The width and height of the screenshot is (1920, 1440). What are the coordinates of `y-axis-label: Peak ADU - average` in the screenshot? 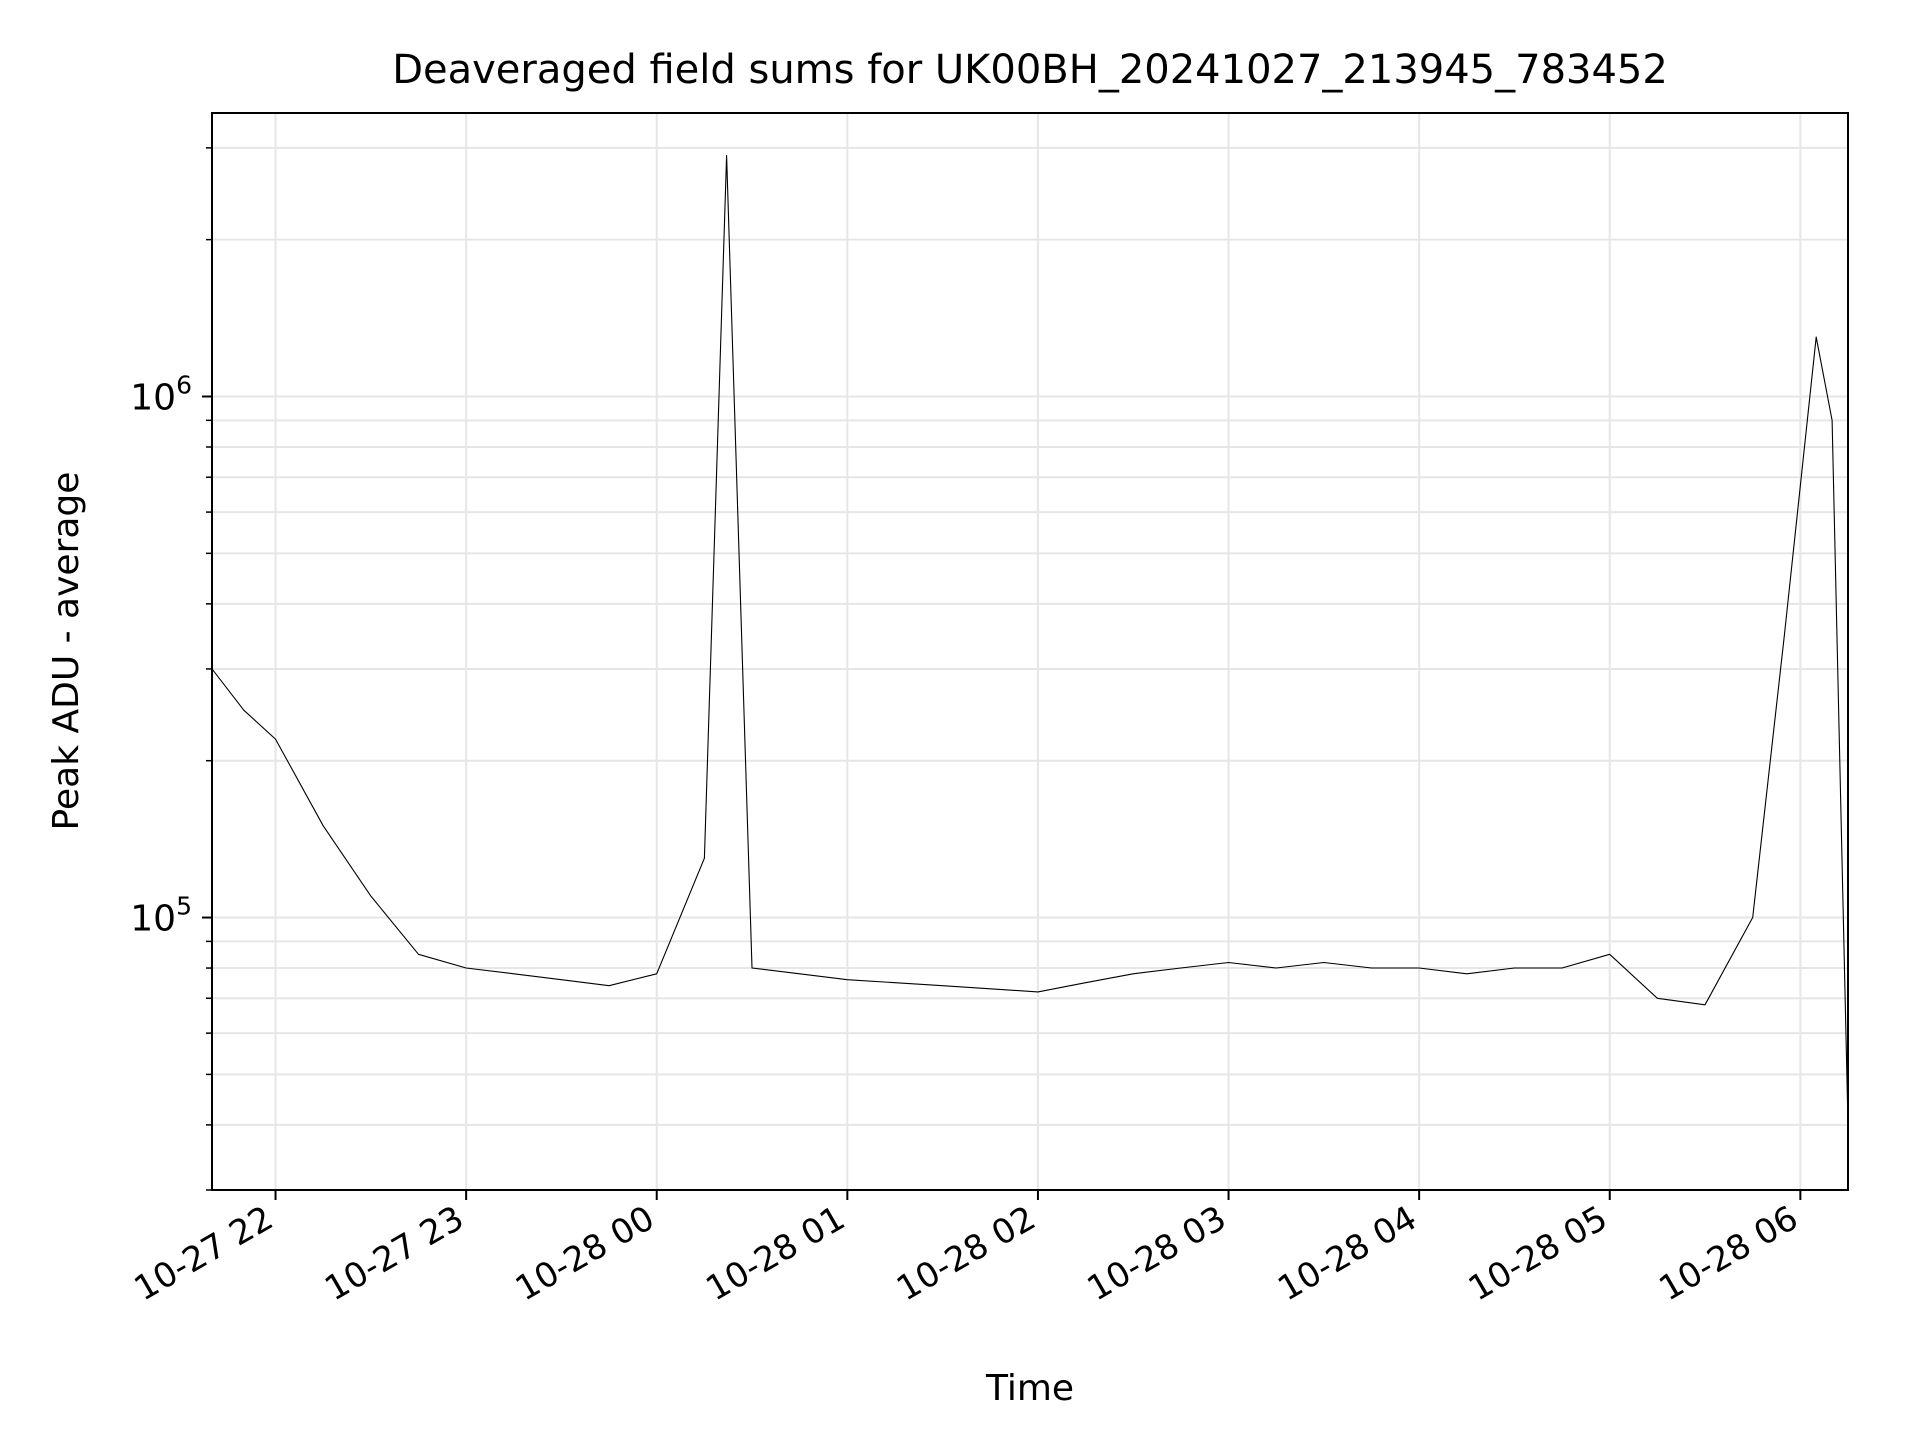 It's located at (66, 651).